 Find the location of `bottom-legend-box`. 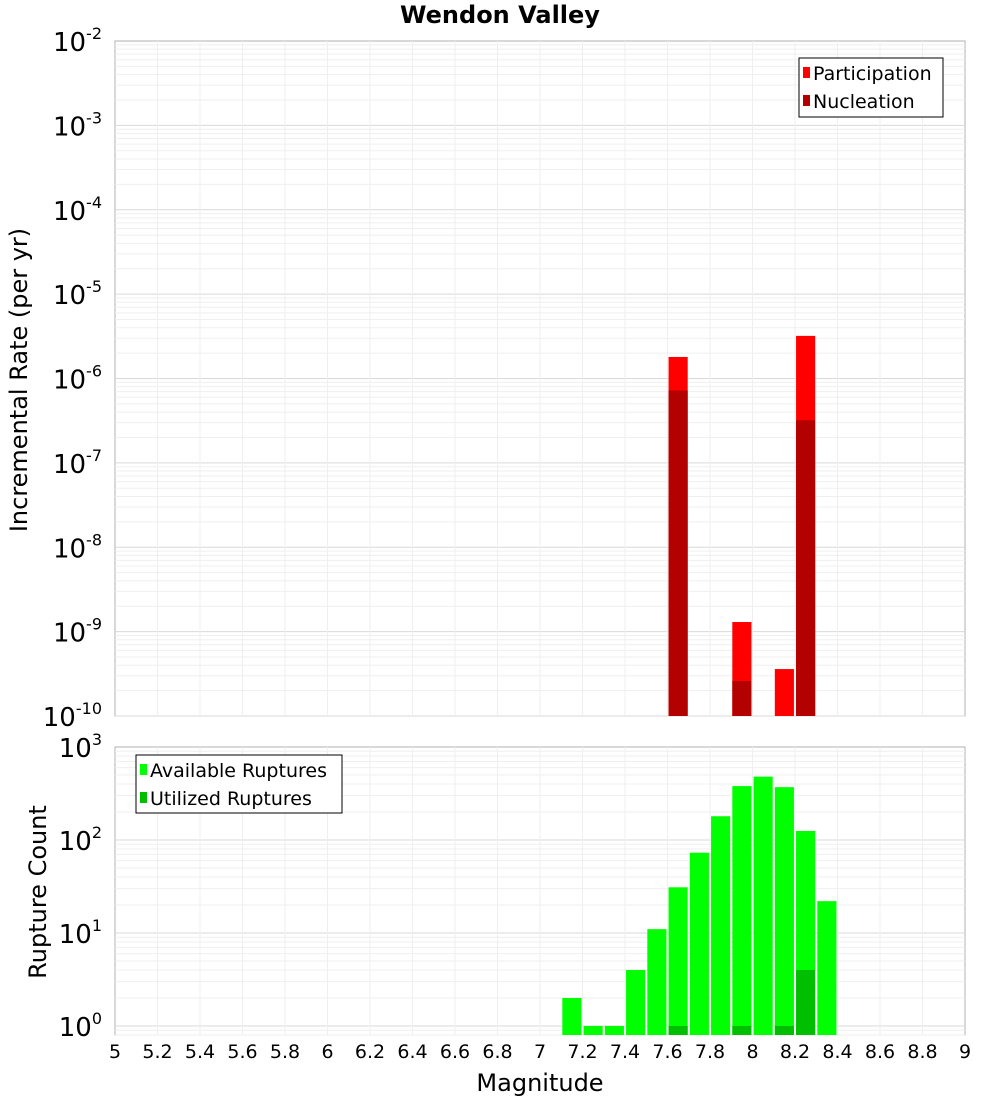

bottom-legend-box is located at coordinates (239, 784).